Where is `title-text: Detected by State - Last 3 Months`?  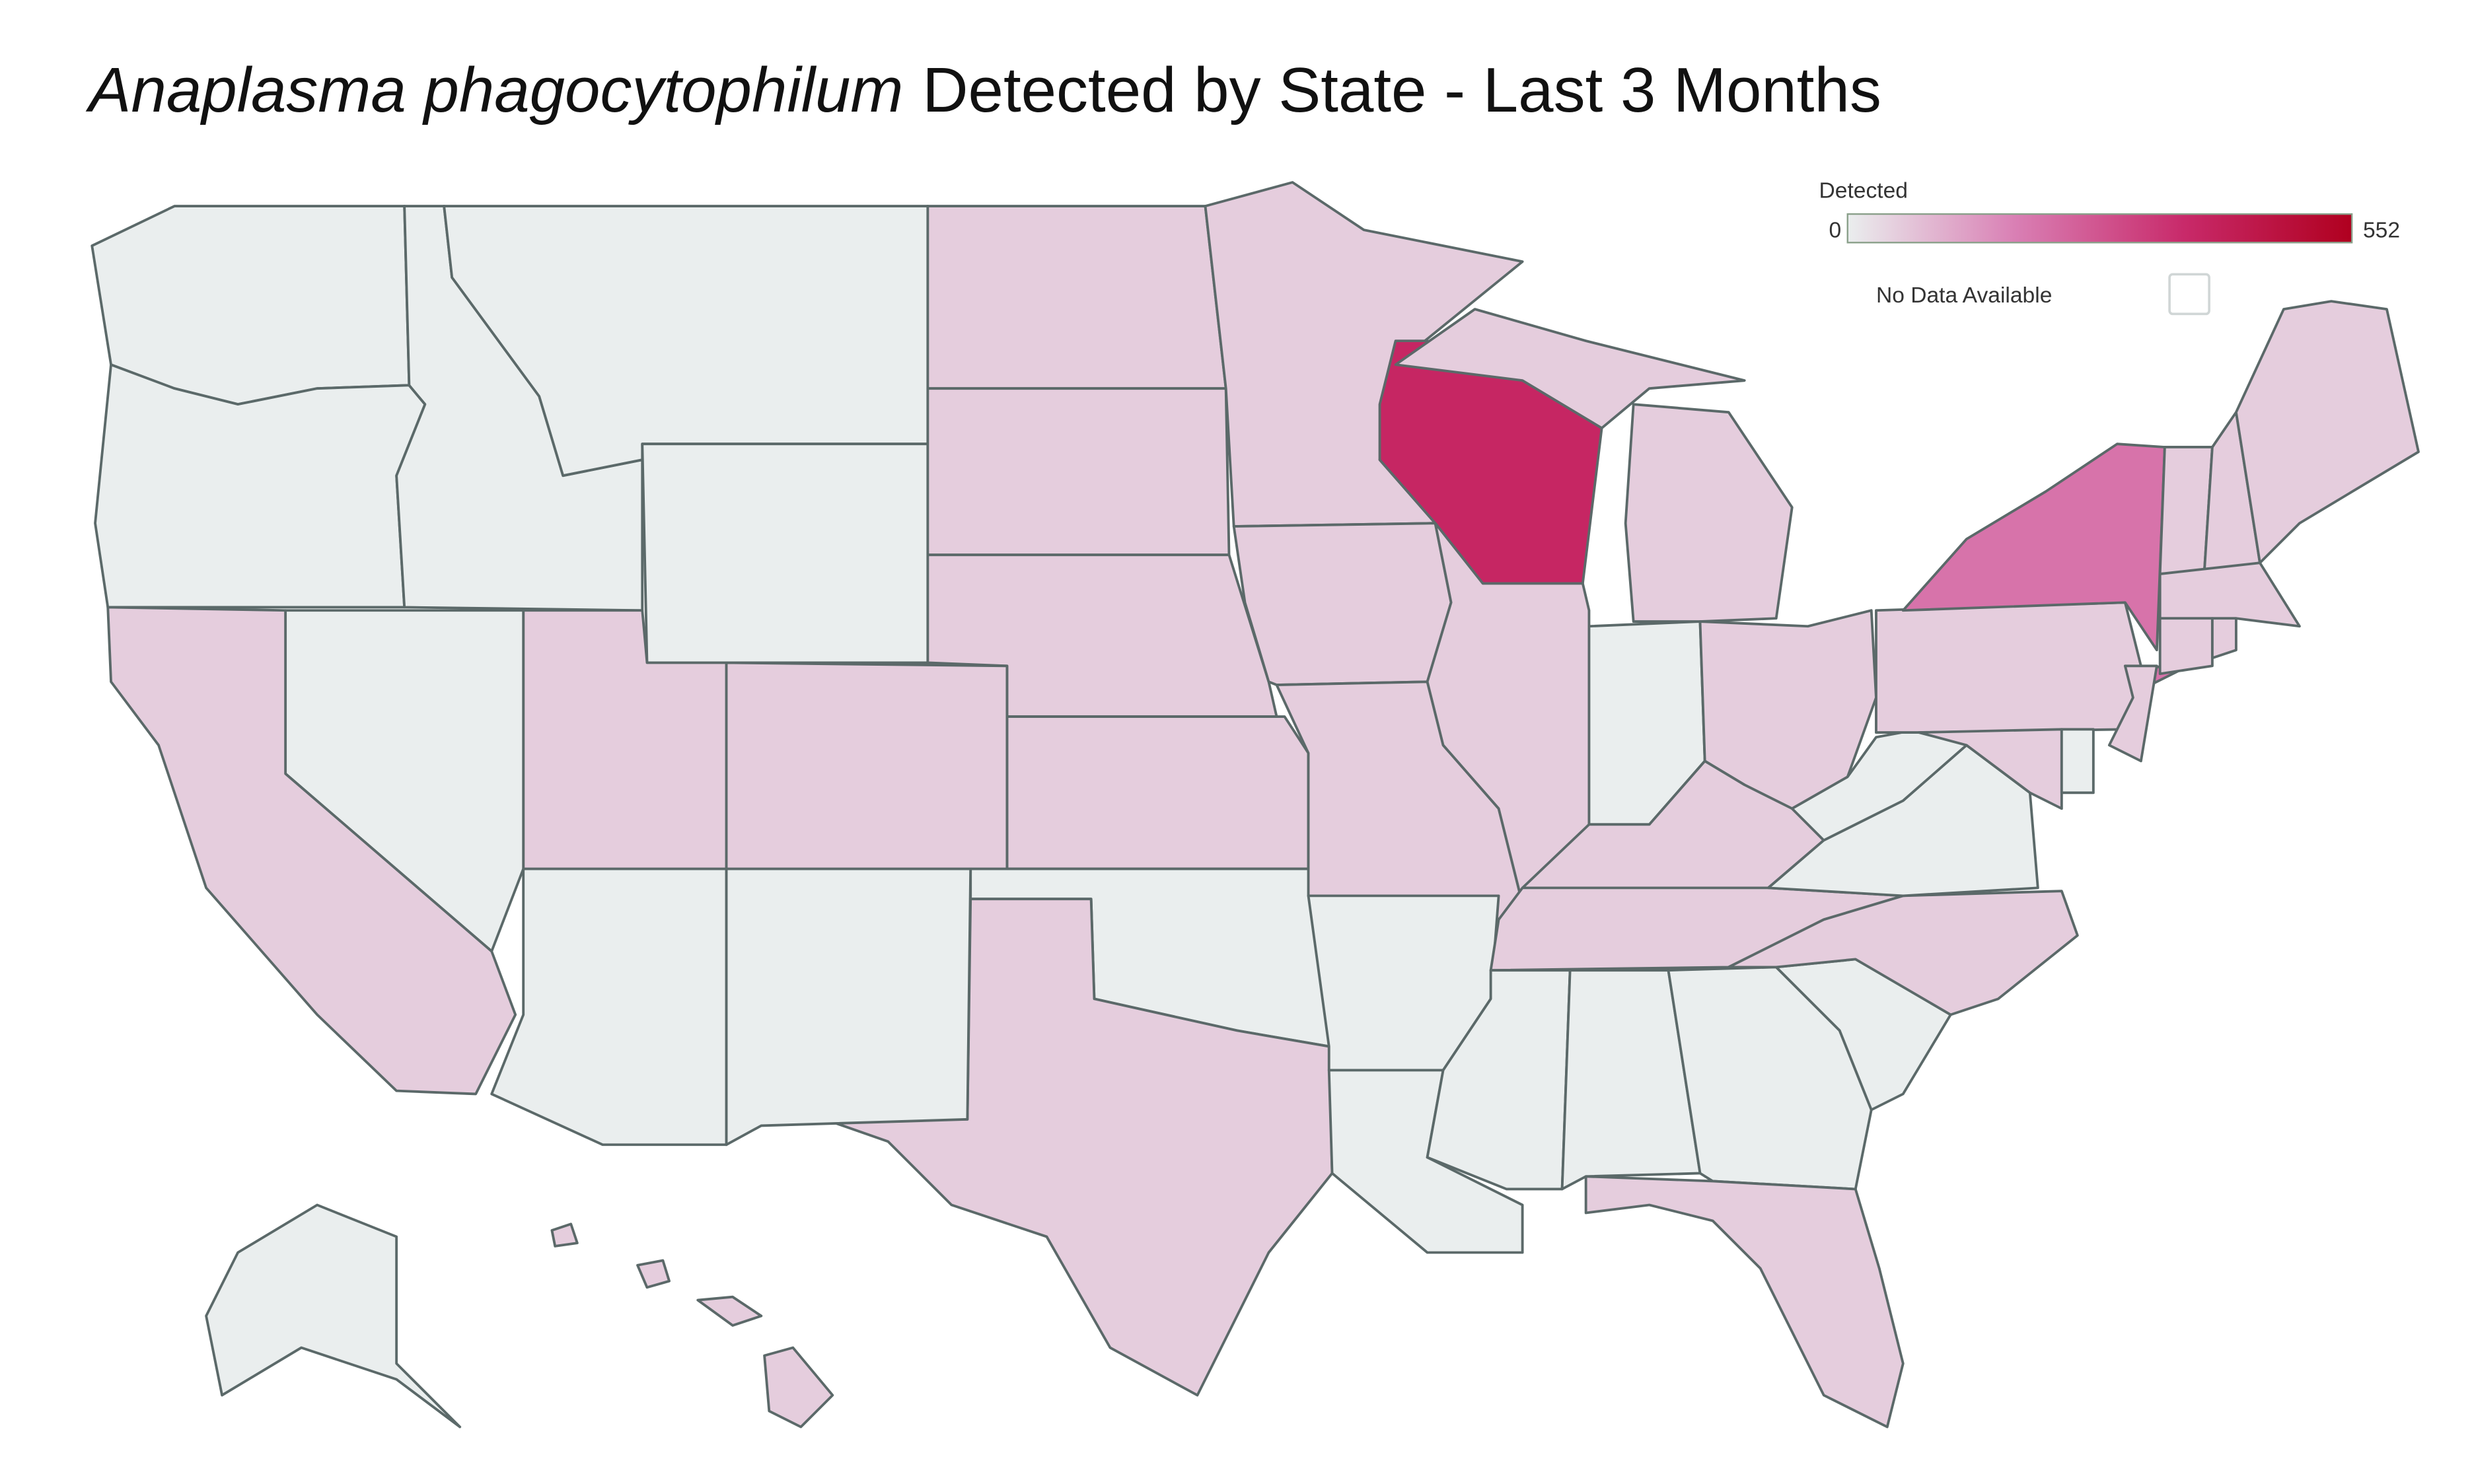
title-text: Detected by State - Last 3 Months is located at coordinates (1401, 90).